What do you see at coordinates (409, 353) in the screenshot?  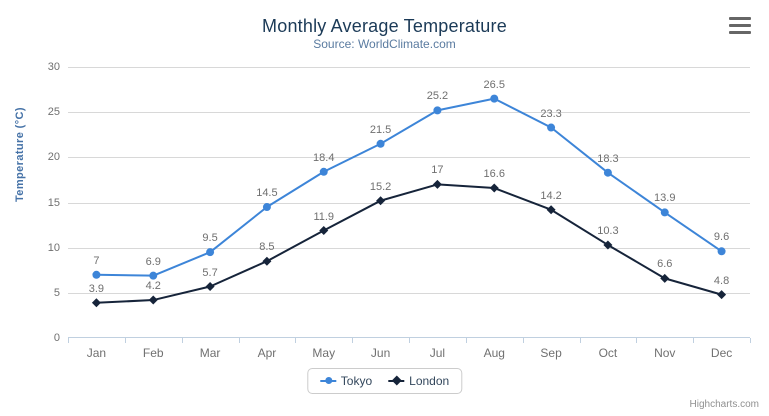 I see `x-axis: Jan Feb Mar Apr May Jun Jul Aug Sep Oct Nov Dec` at bounding box center [409, 353].